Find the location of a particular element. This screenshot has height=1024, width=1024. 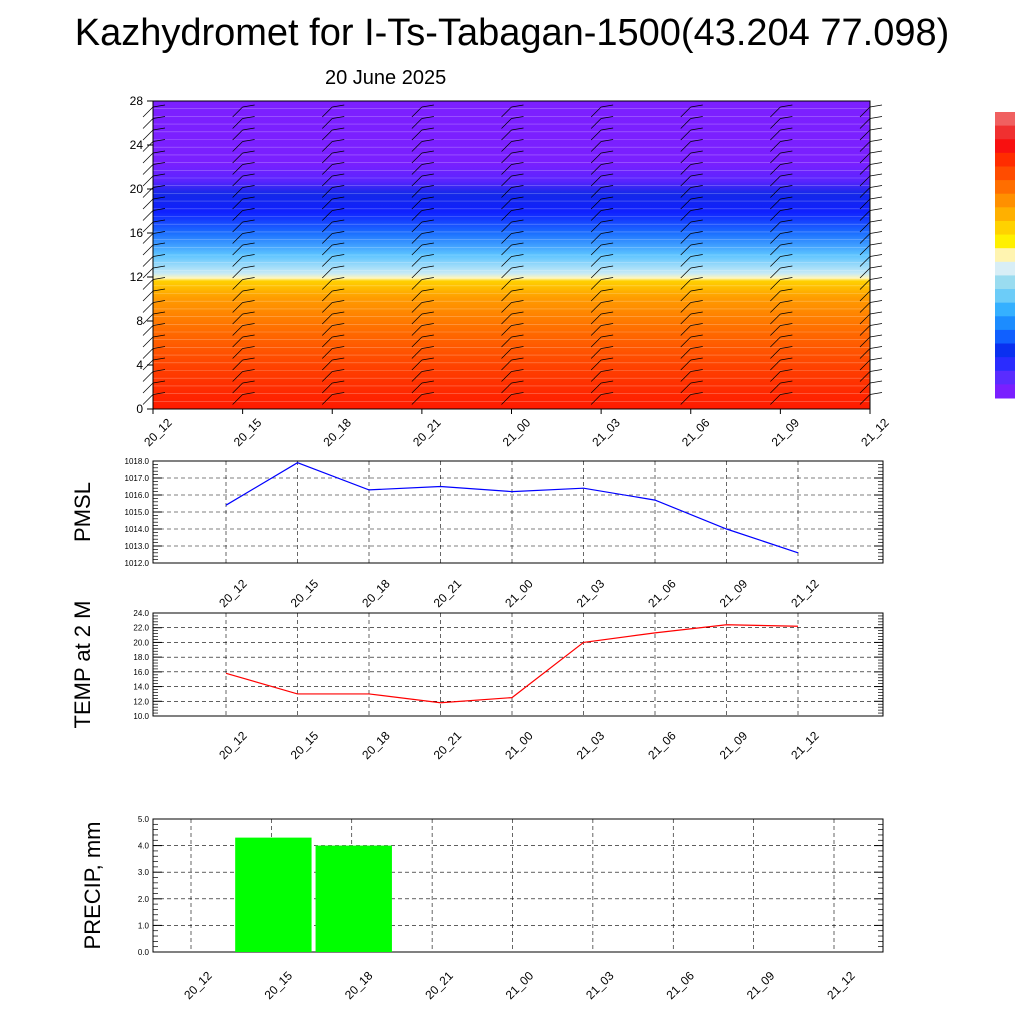

x-tick-label: 21_12 is located at coordinates (841, 985).